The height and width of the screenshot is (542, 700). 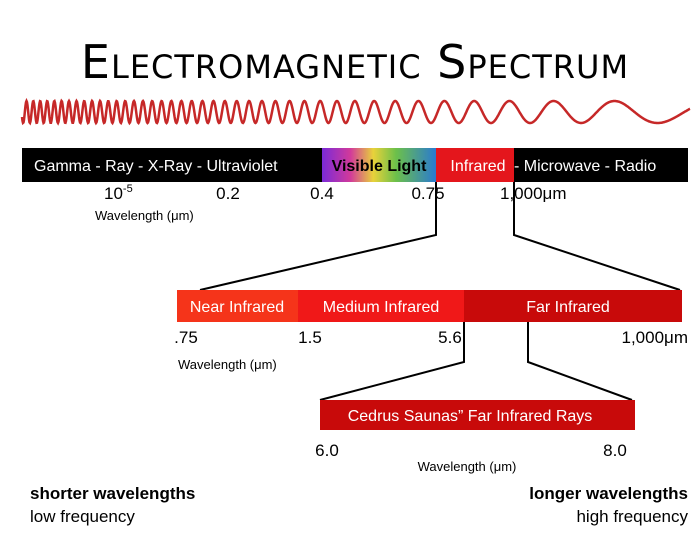 I want to click on segment-label: Gamma - Ray - X-Ray - Ultraviolet, so click(x=156, y=166).